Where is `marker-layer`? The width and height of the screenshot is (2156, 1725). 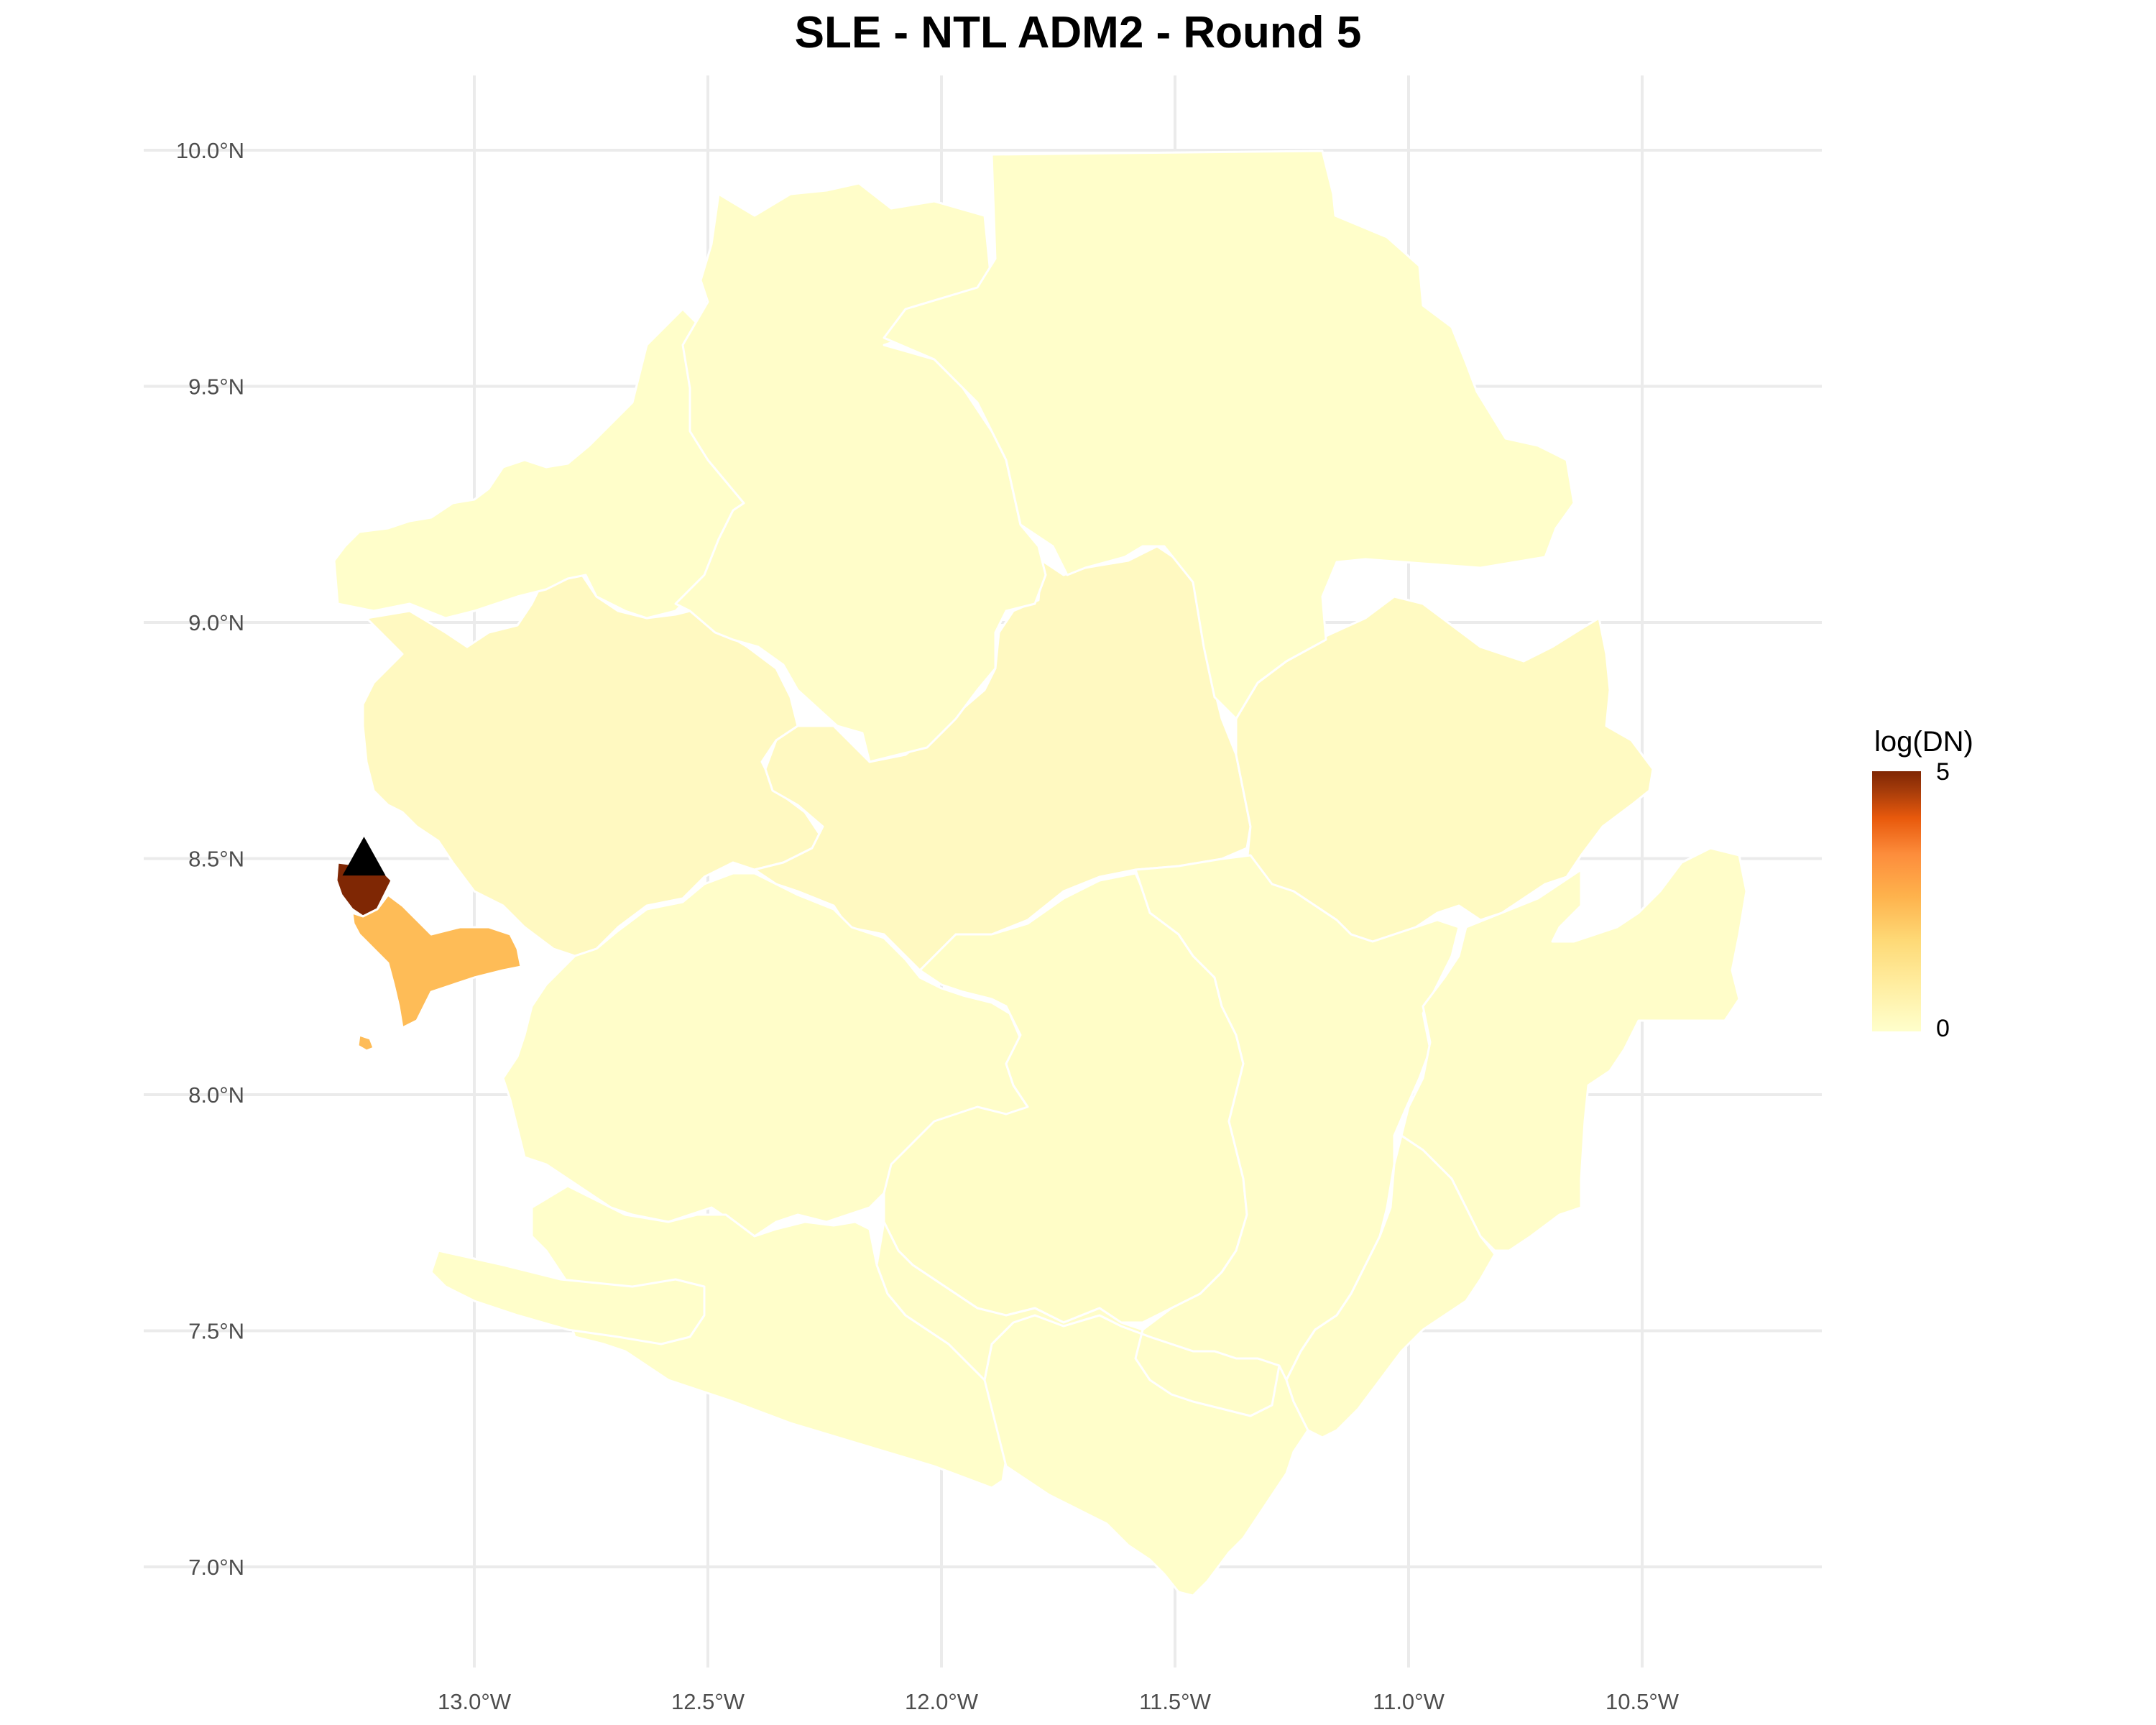
marker-layer is located at coordinates (364, 856).